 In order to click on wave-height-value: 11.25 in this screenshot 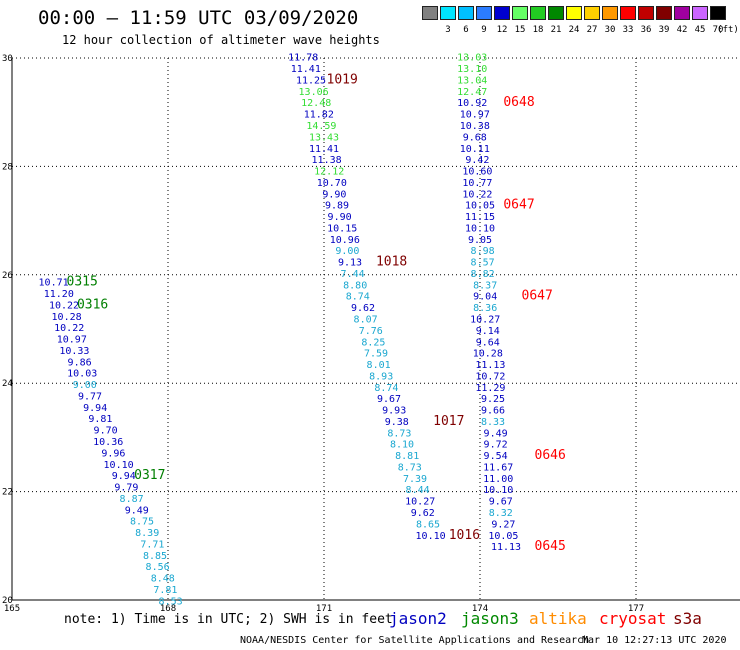, I will do `click(311, 80)`.